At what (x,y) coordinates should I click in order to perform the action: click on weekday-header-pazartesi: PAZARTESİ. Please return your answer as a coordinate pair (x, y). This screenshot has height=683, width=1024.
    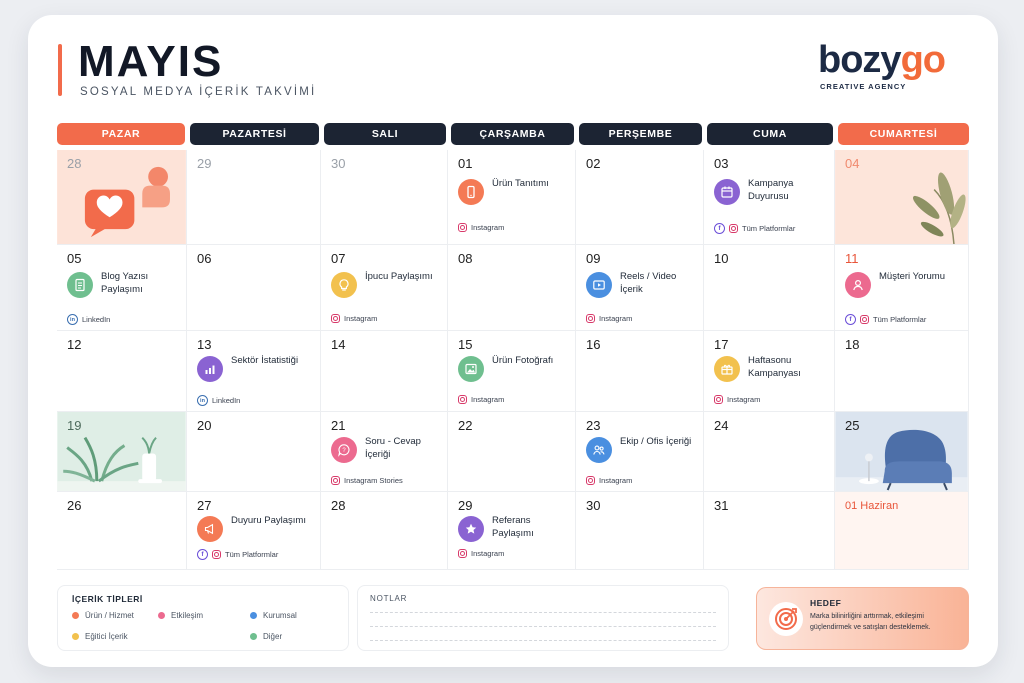
    Looking at the image, I should click on (254, 134).